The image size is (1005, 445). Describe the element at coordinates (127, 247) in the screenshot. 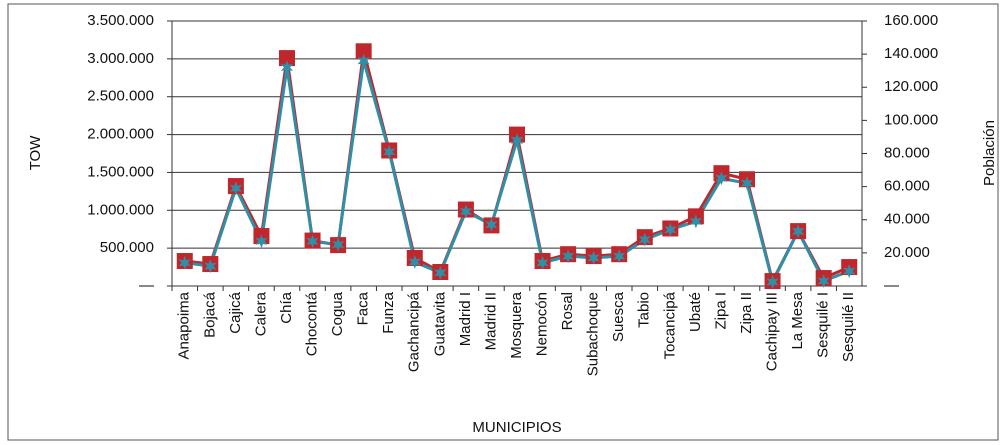

I see `y-tick-label: 500.000` at that location.